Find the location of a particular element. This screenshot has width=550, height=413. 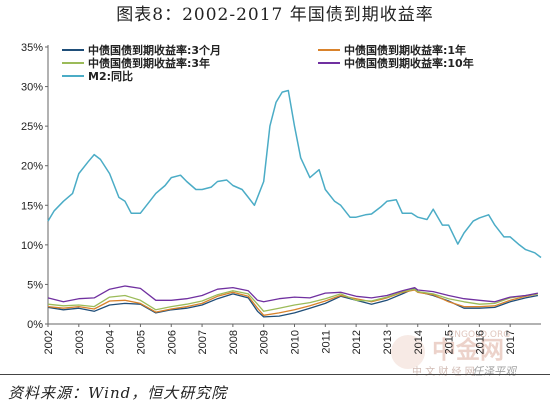

y-tick-label: 35% is located at coordinates (32, 48).